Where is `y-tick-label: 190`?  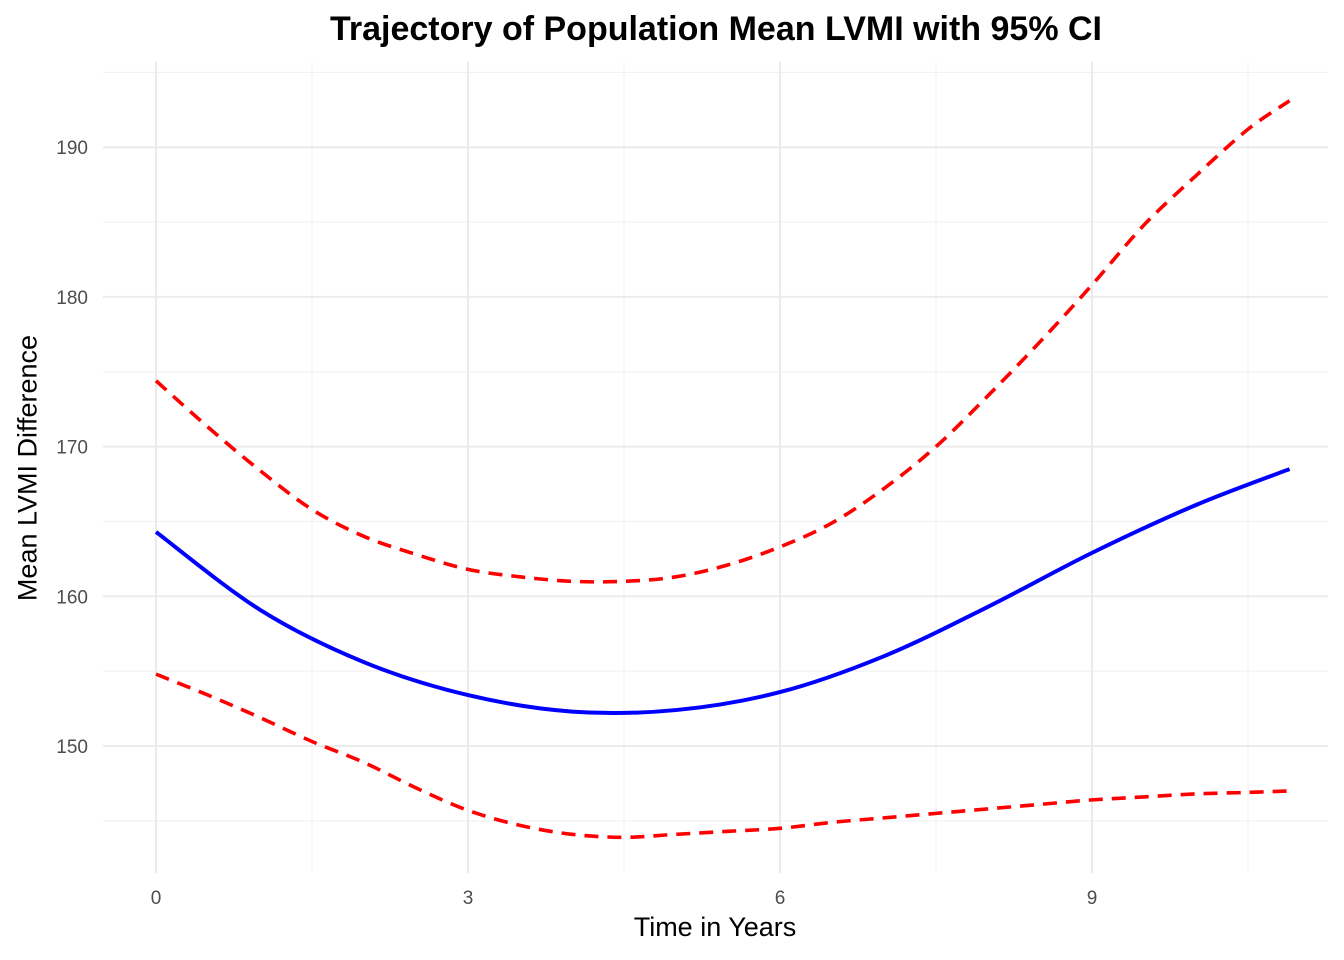
y-tick-label: 190 is located at coordinates (72, 148).